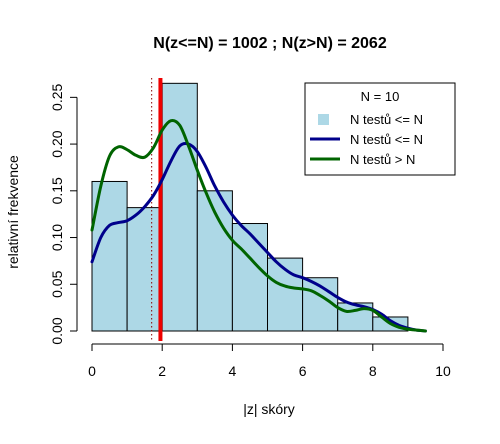 This screenshot has height=444, width=500. I want to click on y-tick-label: 0.10, so click(57, 237).